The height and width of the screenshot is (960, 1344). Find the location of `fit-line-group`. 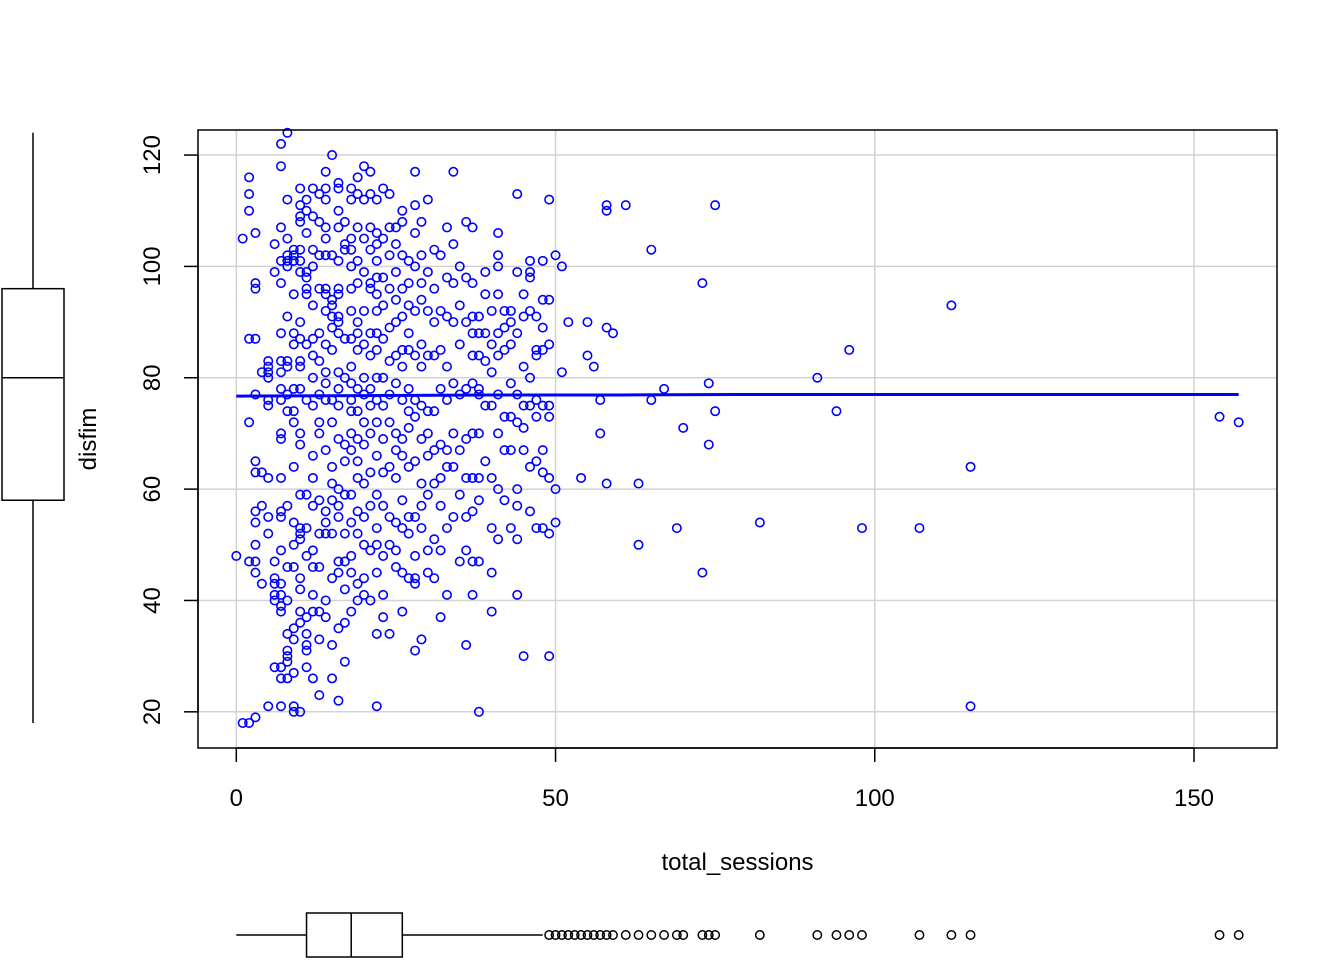

fit-line-group is located at coordinates (737, 395).